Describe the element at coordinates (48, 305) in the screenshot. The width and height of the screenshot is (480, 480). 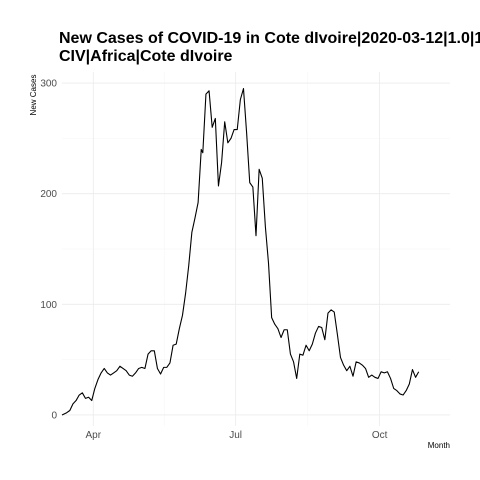
I see `y-tick-label: 100` at that location.